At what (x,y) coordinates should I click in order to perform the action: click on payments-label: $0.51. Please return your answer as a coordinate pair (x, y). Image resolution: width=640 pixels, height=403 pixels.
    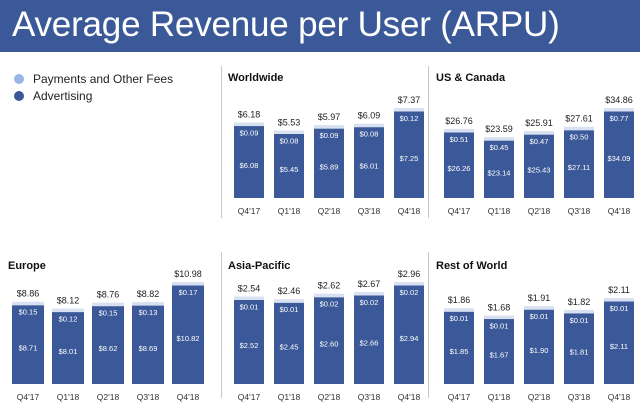
    Looking at the image, I should click on (459, 139).